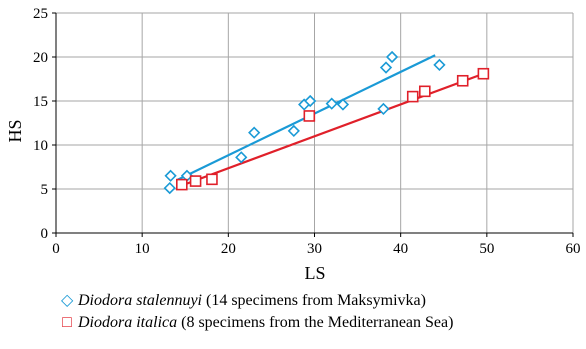 The image size is (586, 349). Describe the element at coordinates (67, 300) in the screenshot. I see `diamond-marker-icon: ◇` at that location.